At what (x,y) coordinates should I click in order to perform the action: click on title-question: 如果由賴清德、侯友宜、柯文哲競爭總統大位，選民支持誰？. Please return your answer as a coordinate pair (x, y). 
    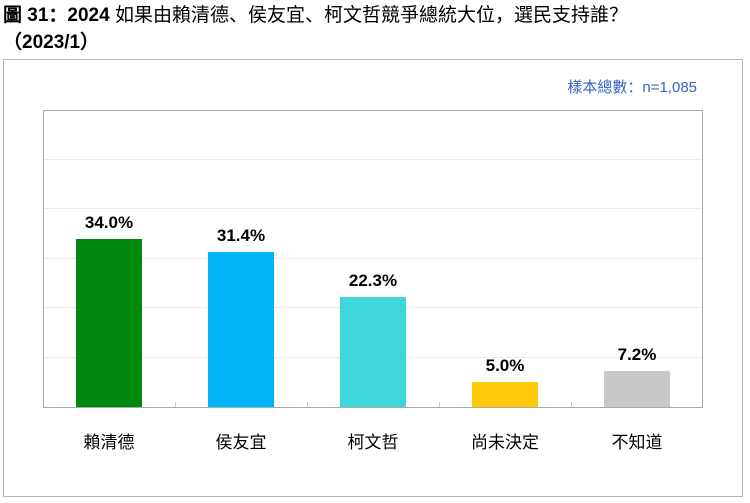
    Looking at the image, I should click on (368, 15).